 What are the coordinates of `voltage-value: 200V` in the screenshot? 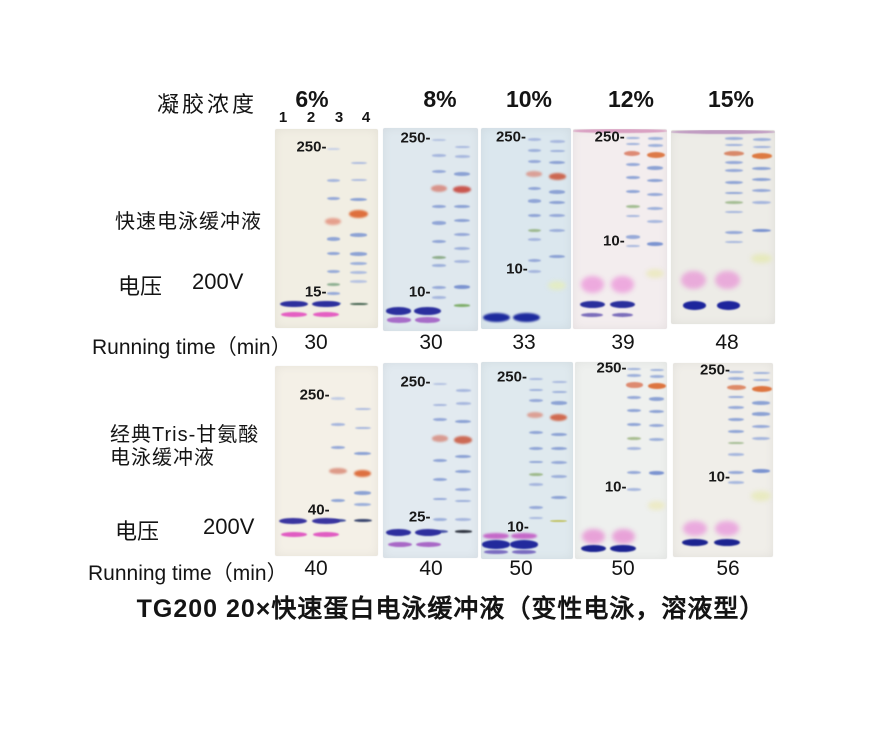 It's located at (229, 526).